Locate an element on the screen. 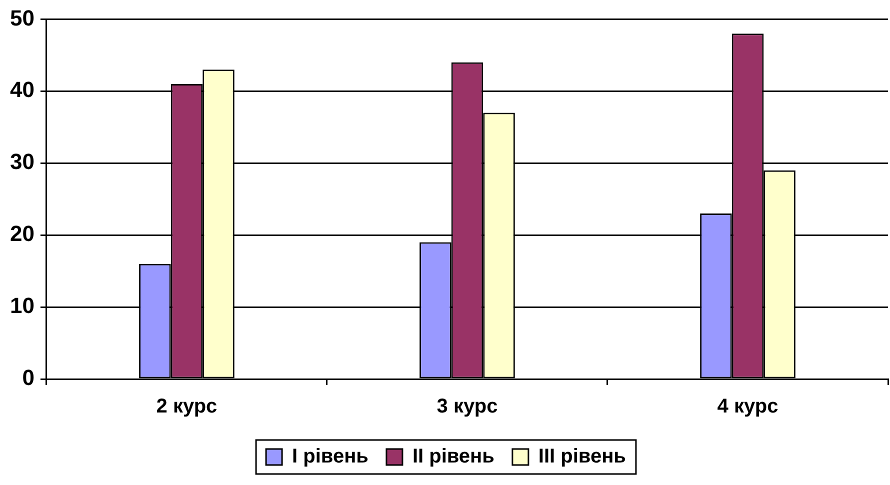  x-tick-label: 4 курс is located at coordinates (747, 407).